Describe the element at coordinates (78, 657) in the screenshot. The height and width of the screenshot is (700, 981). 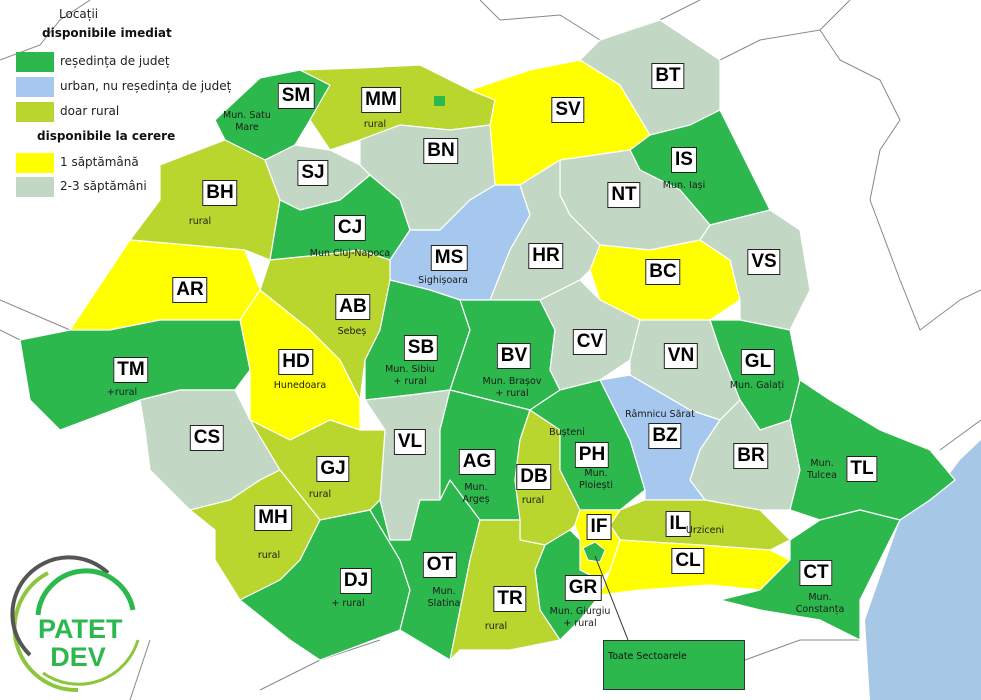
I see `logo-line2: DEV` at that location.